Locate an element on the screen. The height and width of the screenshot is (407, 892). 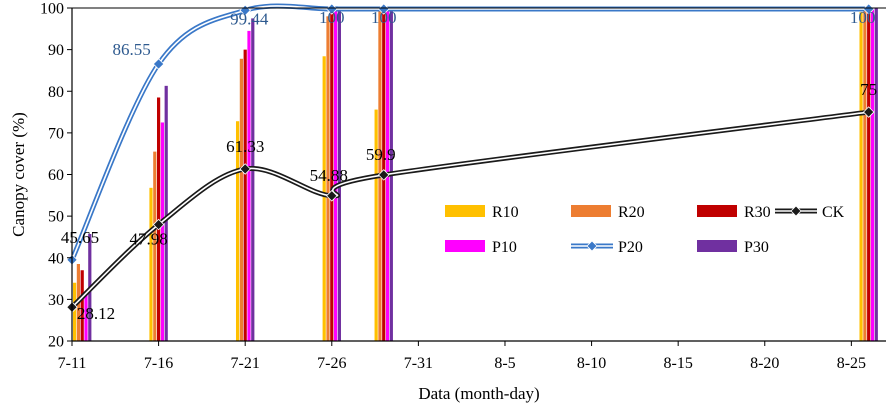
label-p20-4: 100 is located at coordinates (384, 17).